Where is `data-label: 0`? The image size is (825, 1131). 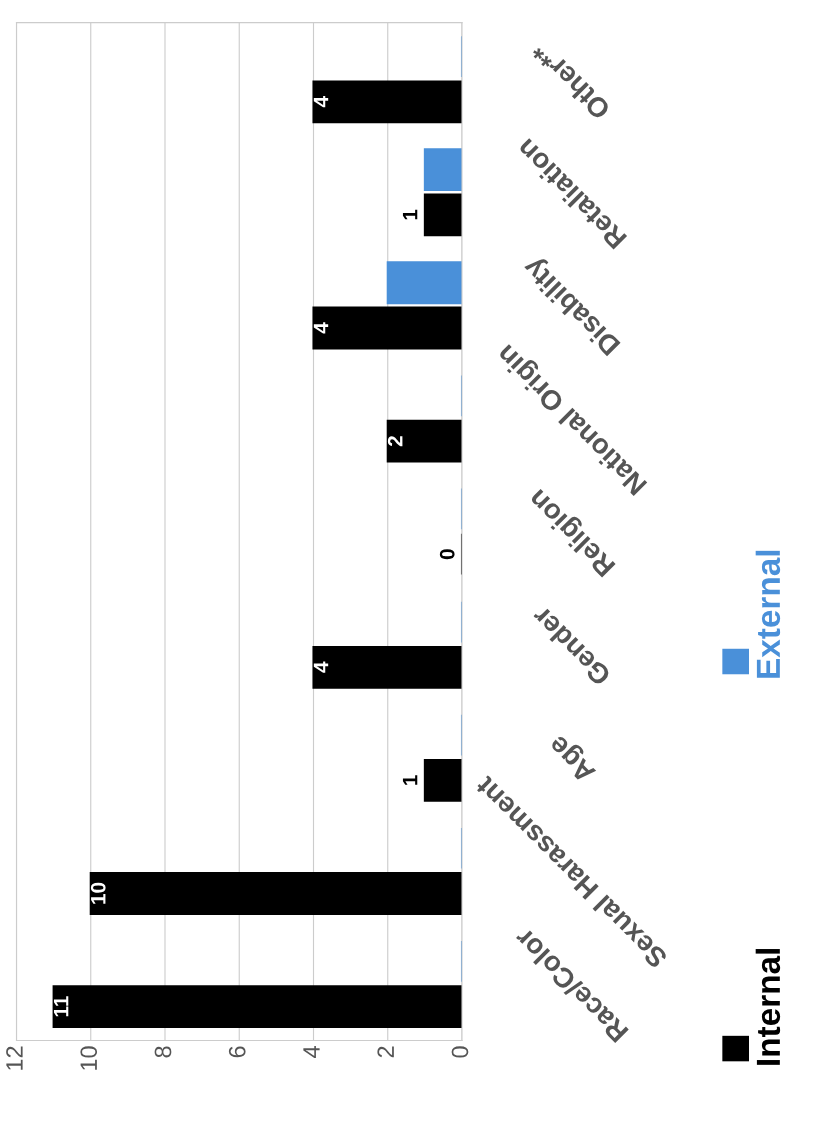
data-label: 0 is located at coordinates (447, 554).